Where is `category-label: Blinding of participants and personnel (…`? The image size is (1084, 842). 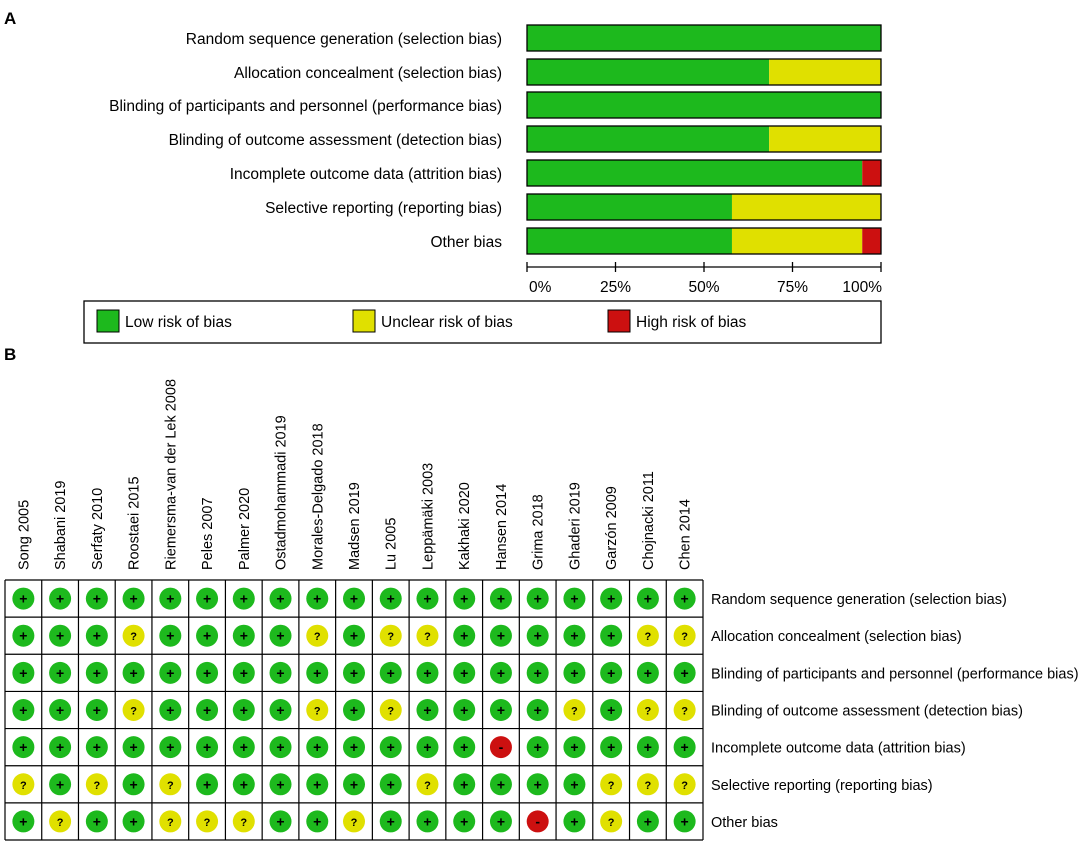 category-label: Blinding of participants and personnel (… is located at coordinates (305, 106).